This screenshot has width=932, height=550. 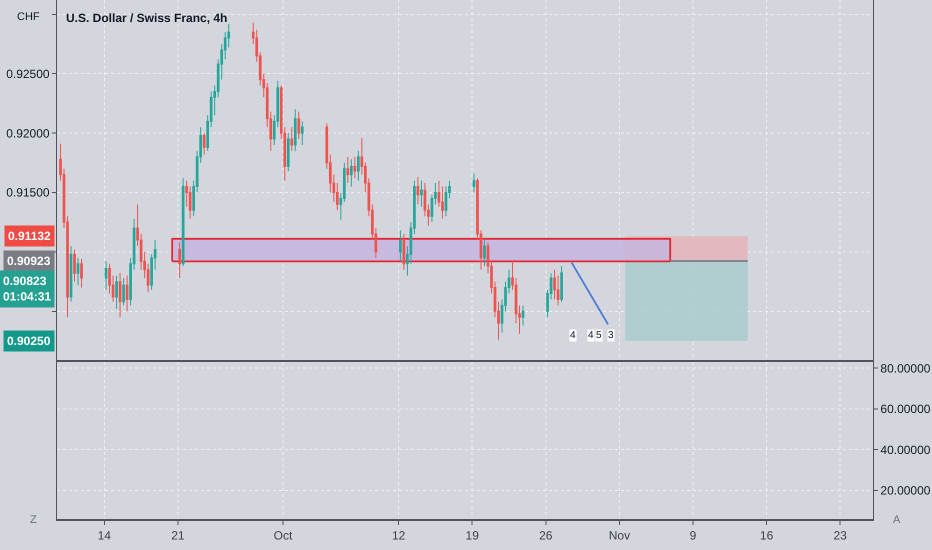 I want to click on annotation: 3, so click(x=611, y=335).